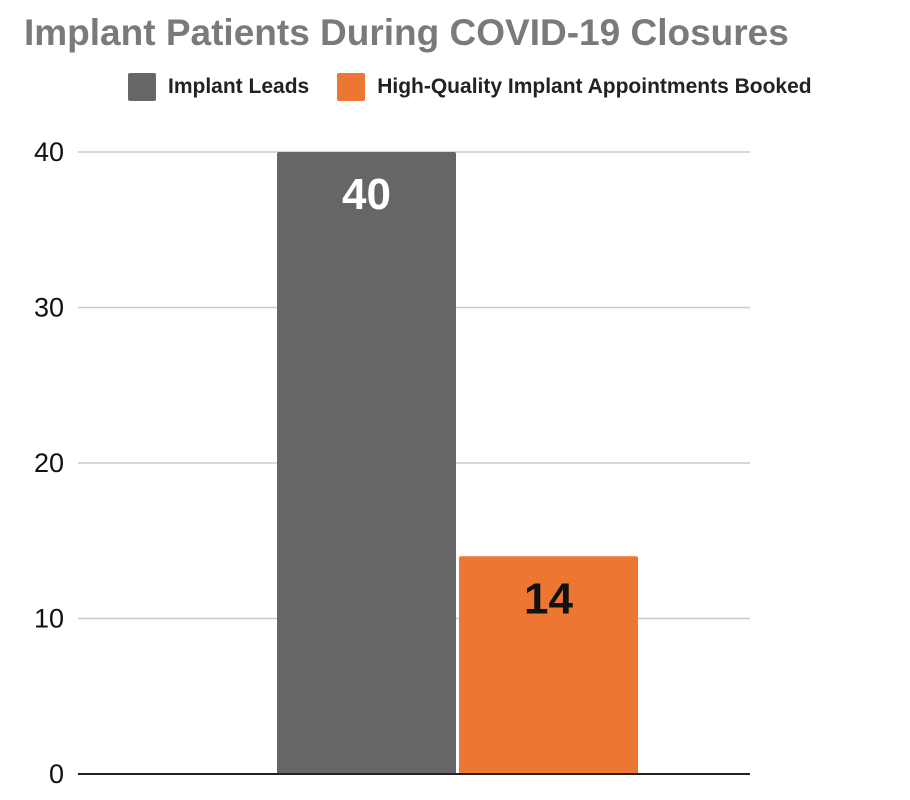  I want to click on data-label-appointments-booked: 14, so click(548, 598).